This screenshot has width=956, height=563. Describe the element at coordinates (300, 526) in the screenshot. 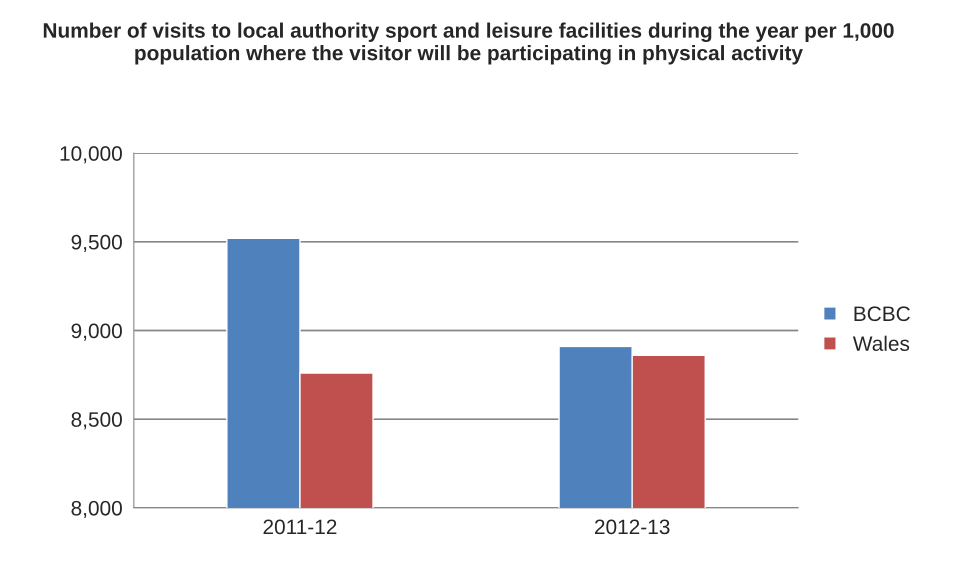

I see `x-tick-label: 2011-12` at that location.